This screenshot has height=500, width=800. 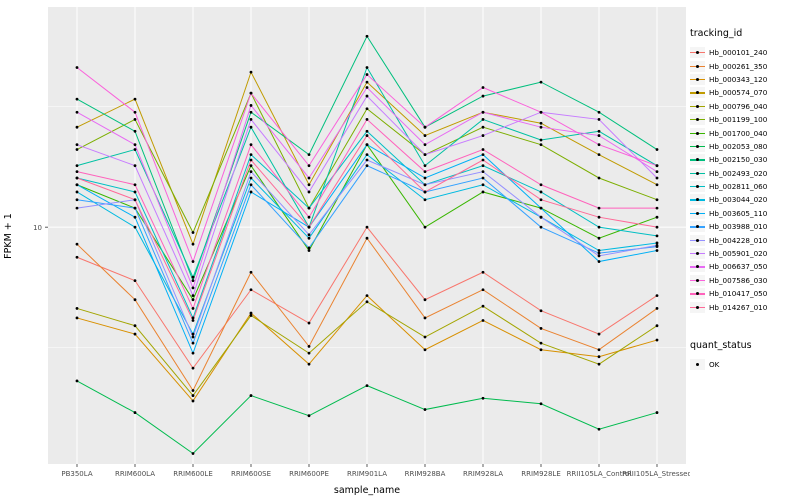 I want to click on legend-item: Hb_000343_120, so click(x=745, y=79).